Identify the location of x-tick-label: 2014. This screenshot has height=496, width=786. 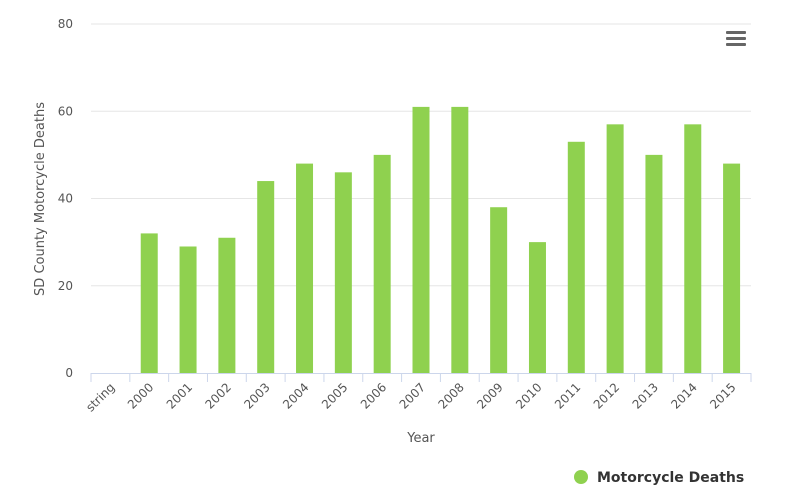
(683, 395).